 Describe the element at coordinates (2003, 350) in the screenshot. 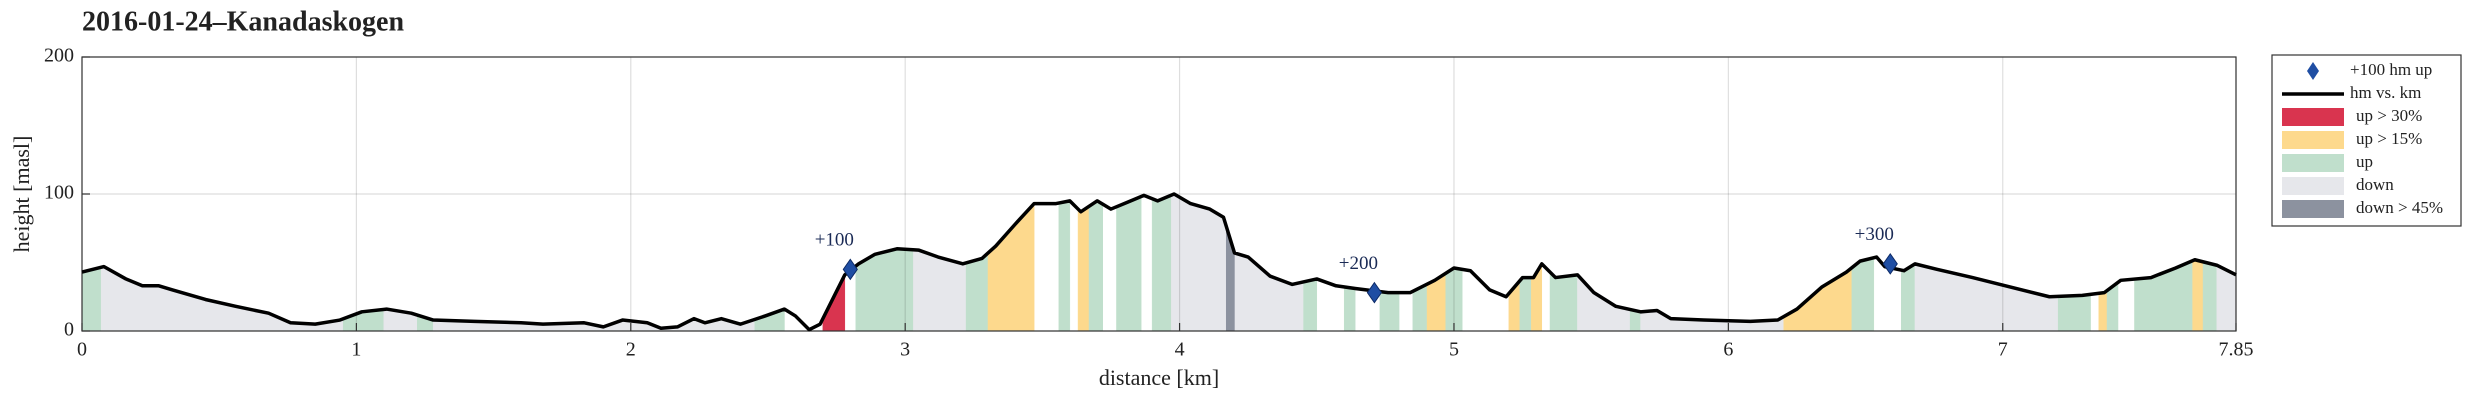

I see `x-tick-label: 7` at that location.